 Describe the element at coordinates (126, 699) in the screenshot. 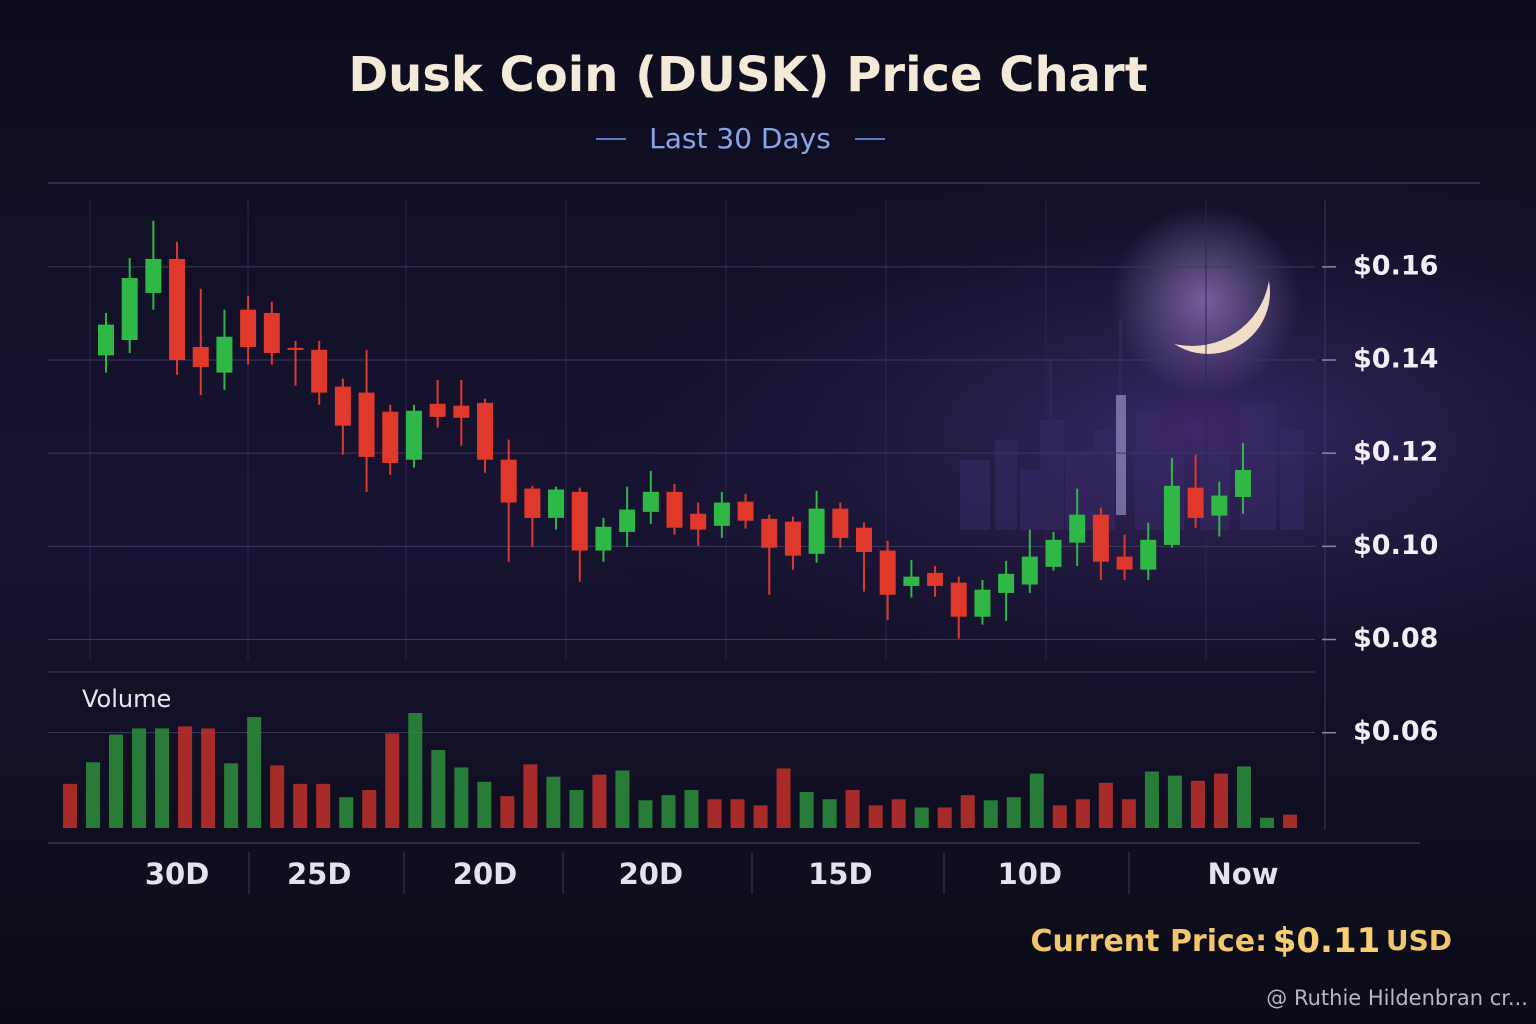

I see `volume-title: Volume` at that location.